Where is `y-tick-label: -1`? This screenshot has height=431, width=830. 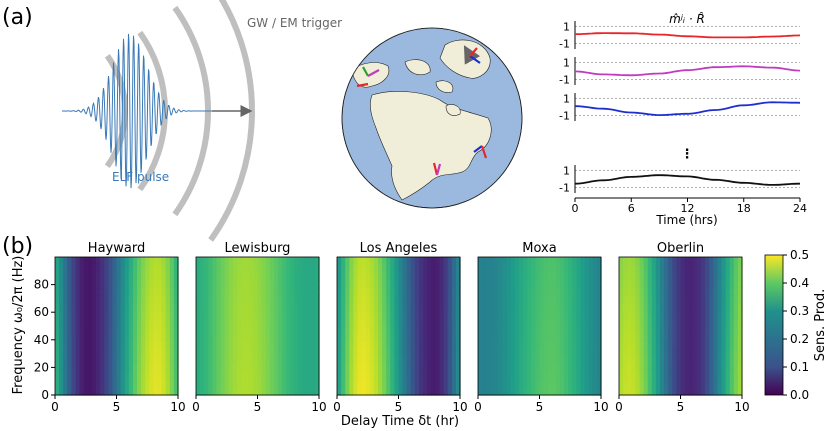
y-tick-label: -1 is located at coordinates (564, 188).